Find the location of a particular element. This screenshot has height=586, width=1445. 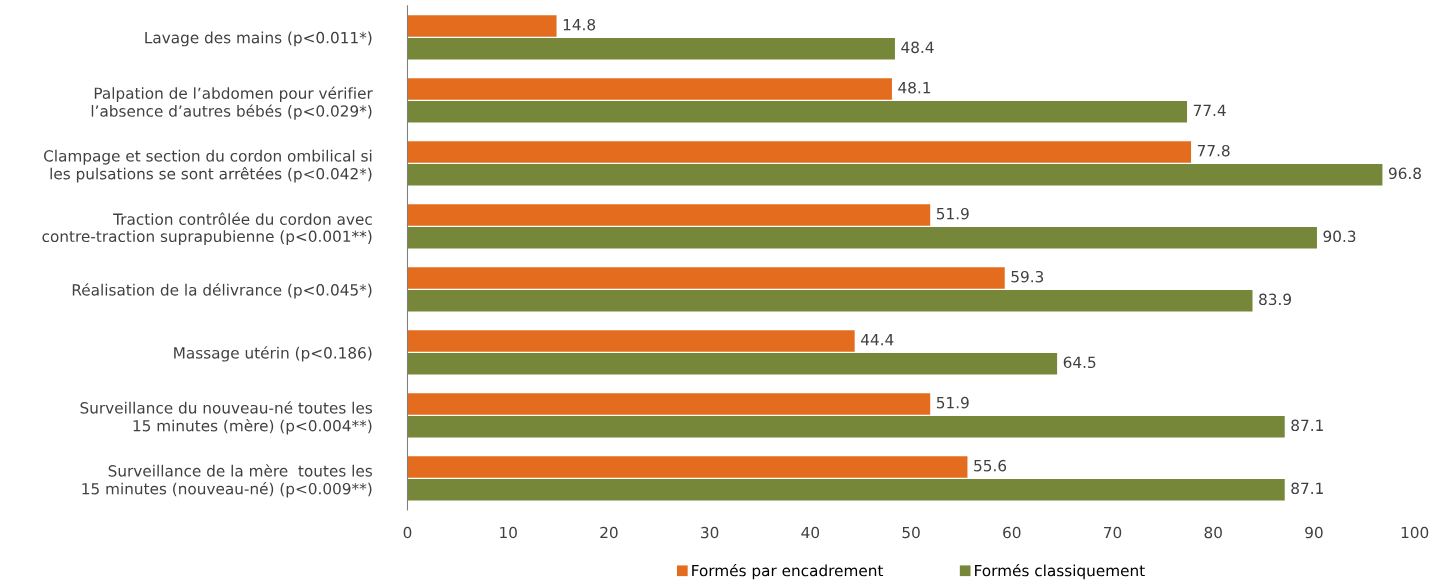

data-label: 59.3 is located at coordinates (1027, 276).